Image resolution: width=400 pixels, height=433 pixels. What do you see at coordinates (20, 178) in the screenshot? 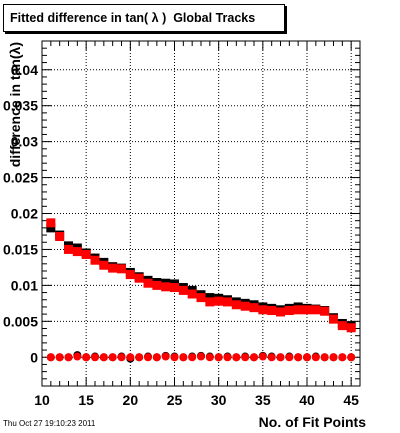
I see `y-tick-label: 0.025` at bounding box center [20, 178].